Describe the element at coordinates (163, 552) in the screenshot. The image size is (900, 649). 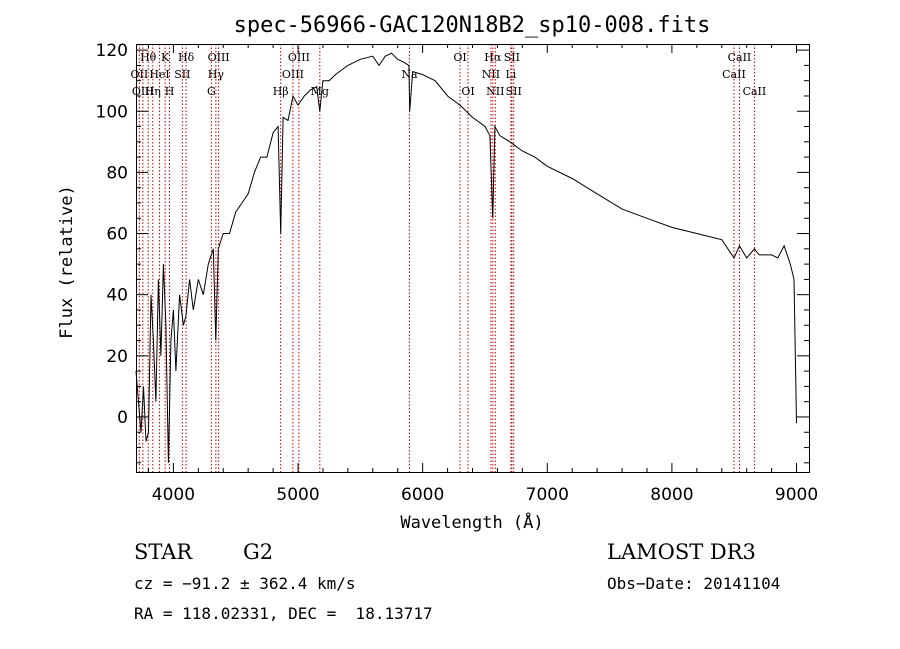
I see `object-class: STAR` at that location.